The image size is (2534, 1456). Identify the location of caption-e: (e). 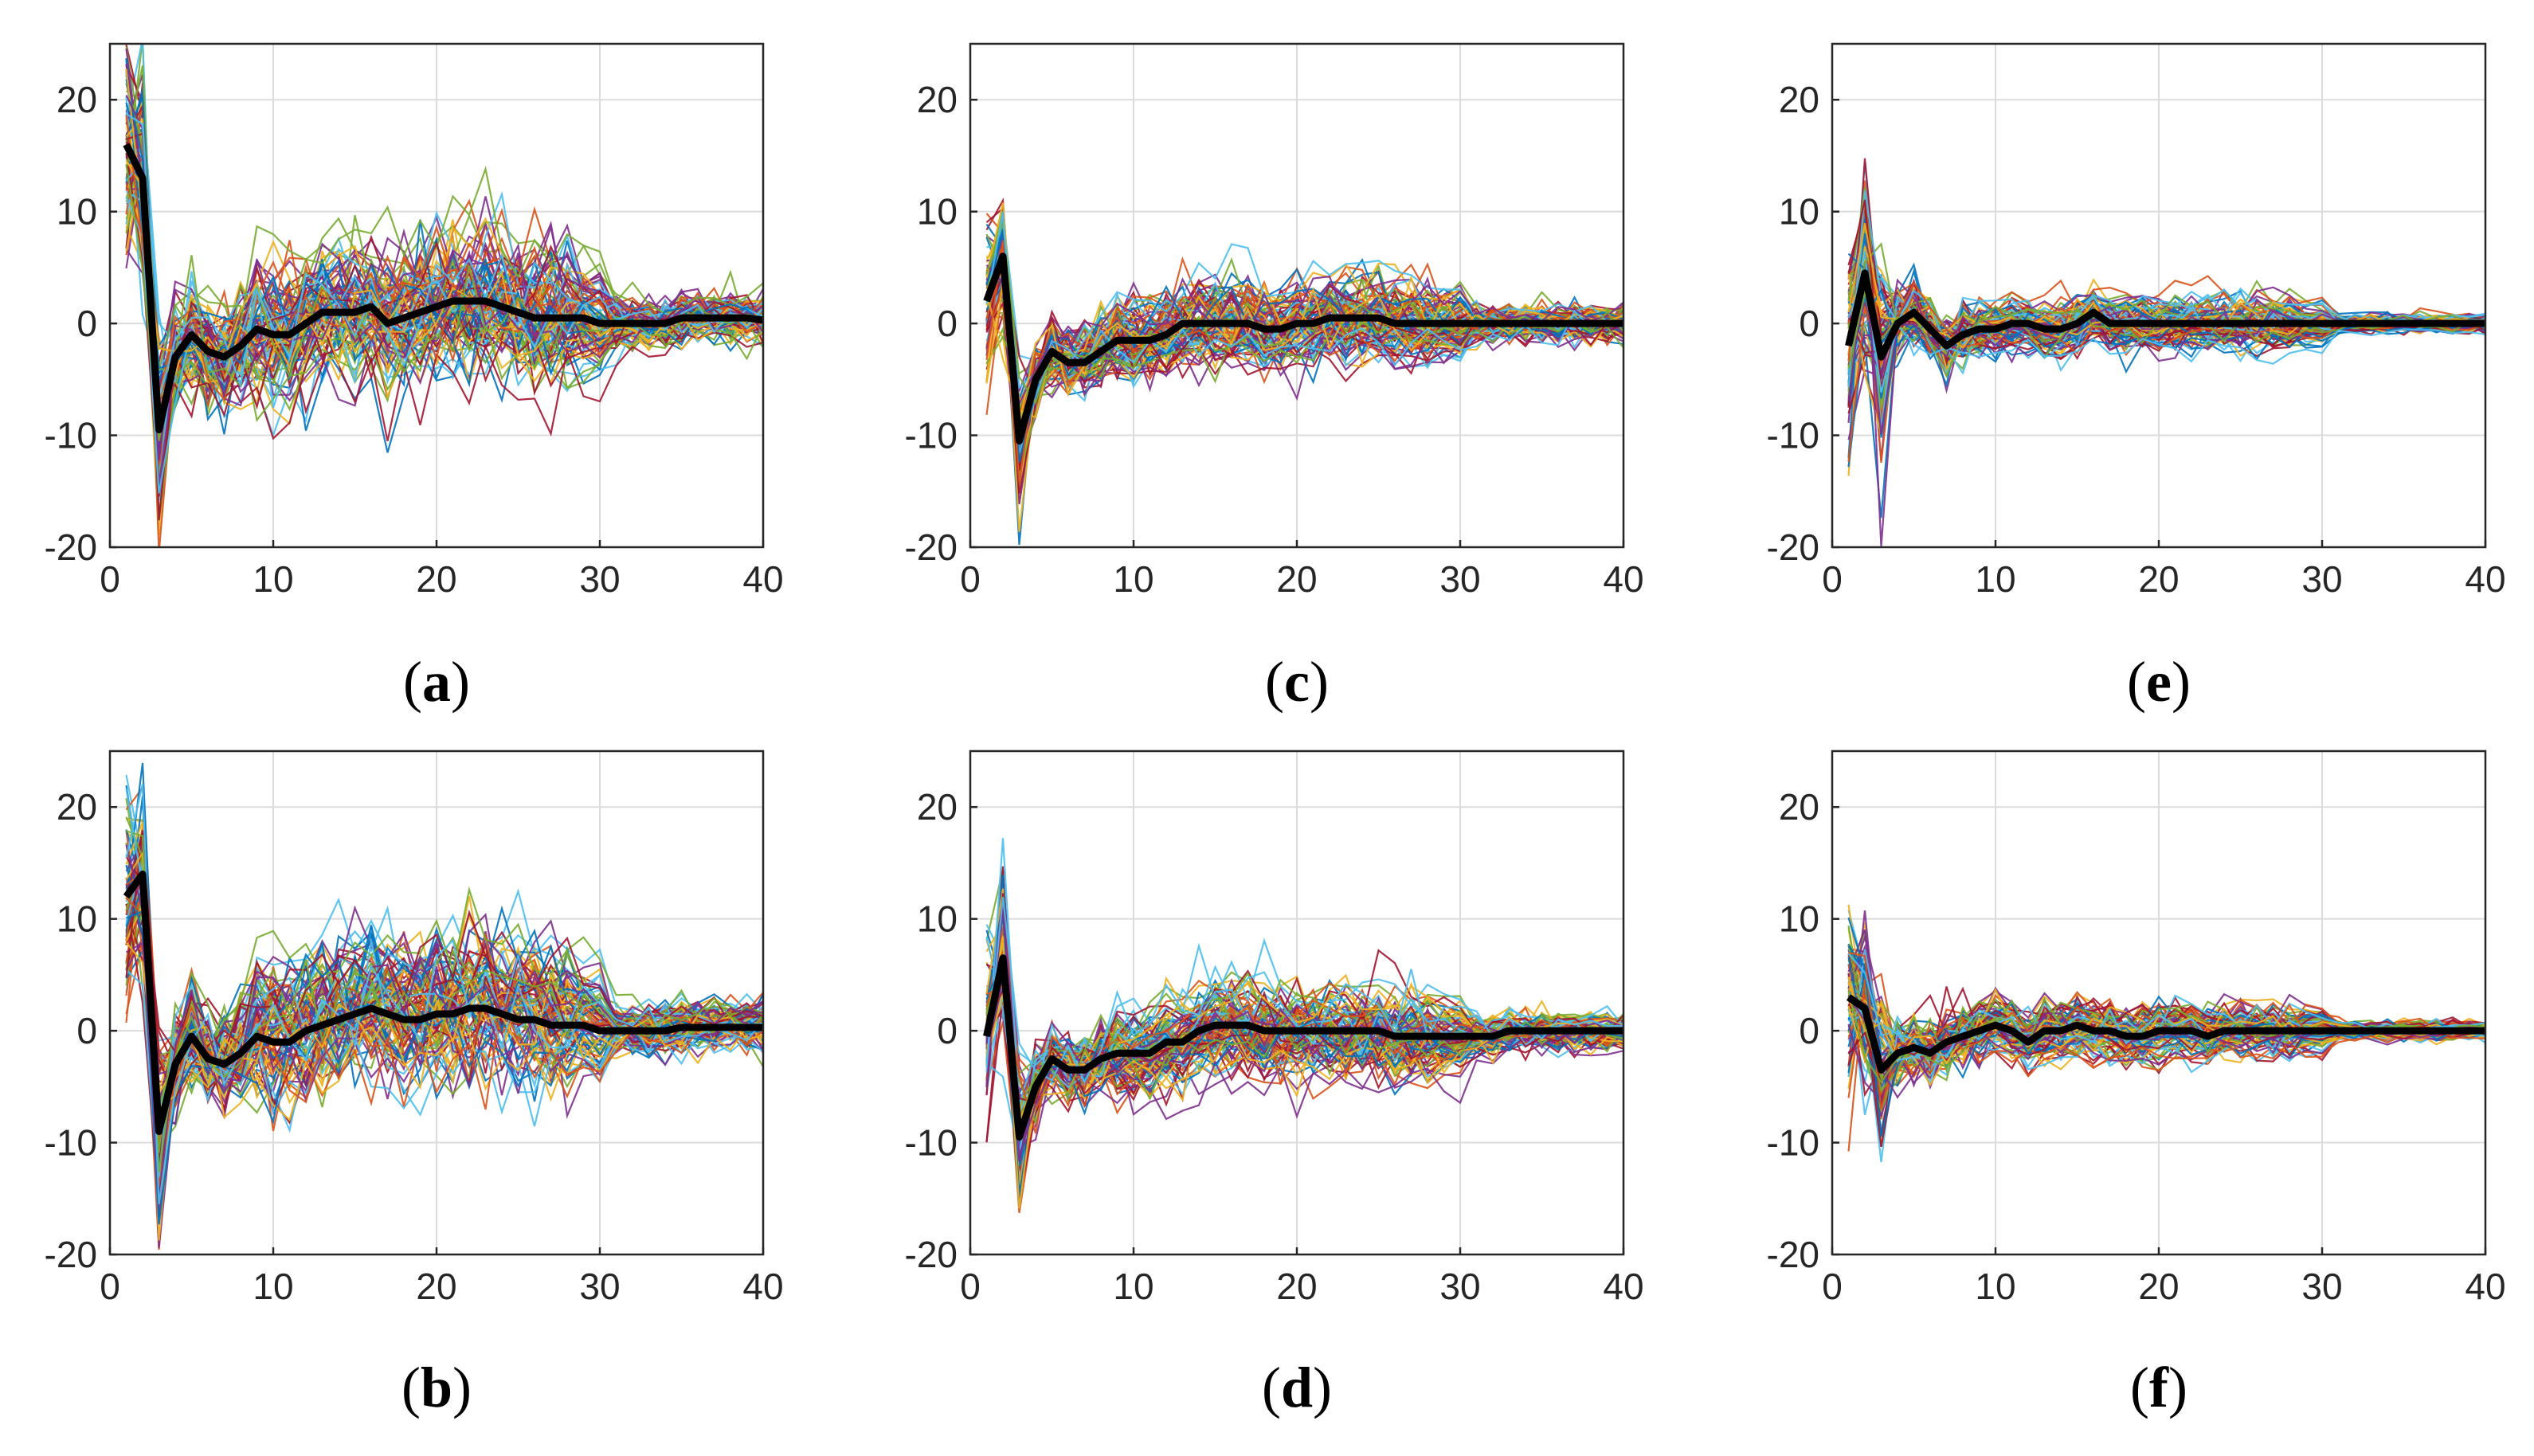
(2159, 682).